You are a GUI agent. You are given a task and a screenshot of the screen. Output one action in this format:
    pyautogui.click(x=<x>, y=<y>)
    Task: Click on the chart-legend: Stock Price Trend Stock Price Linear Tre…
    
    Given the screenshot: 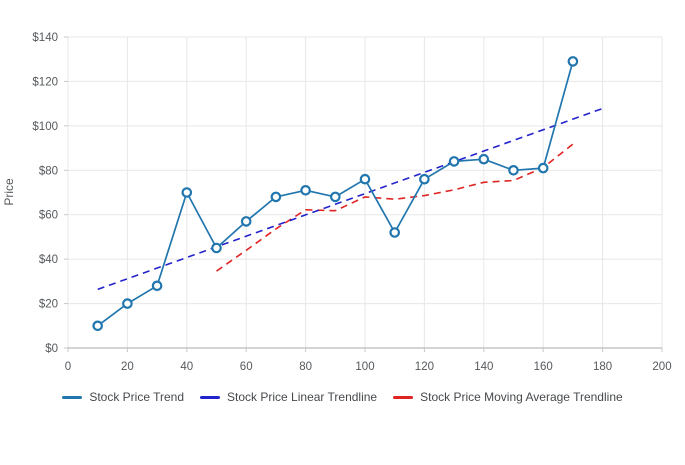 What is the action you would take?
    pyautogui.click(x=342, y=397)
    